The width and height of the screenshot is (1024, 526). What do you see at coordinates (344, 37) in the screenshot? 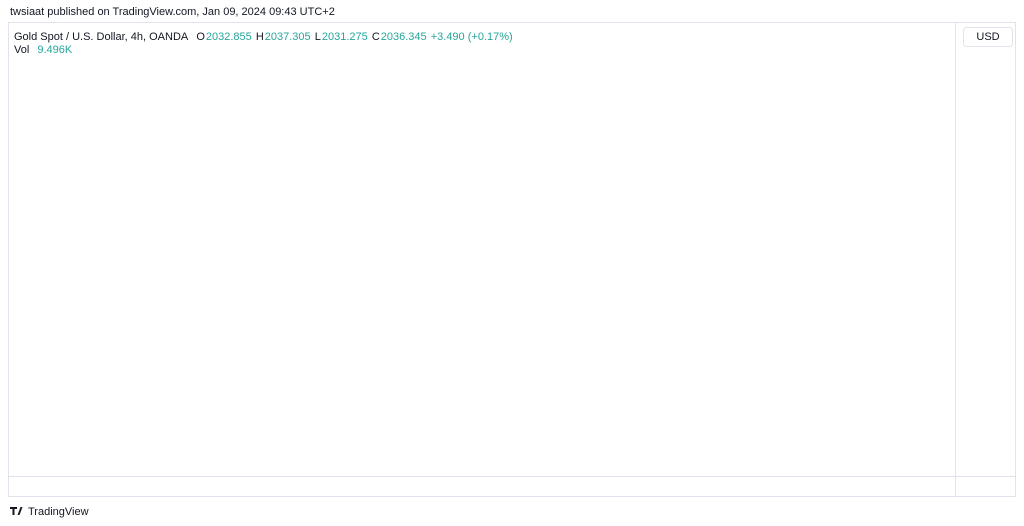
I see `ohlc-value: 2031.275` at bounding box center [344, 37].